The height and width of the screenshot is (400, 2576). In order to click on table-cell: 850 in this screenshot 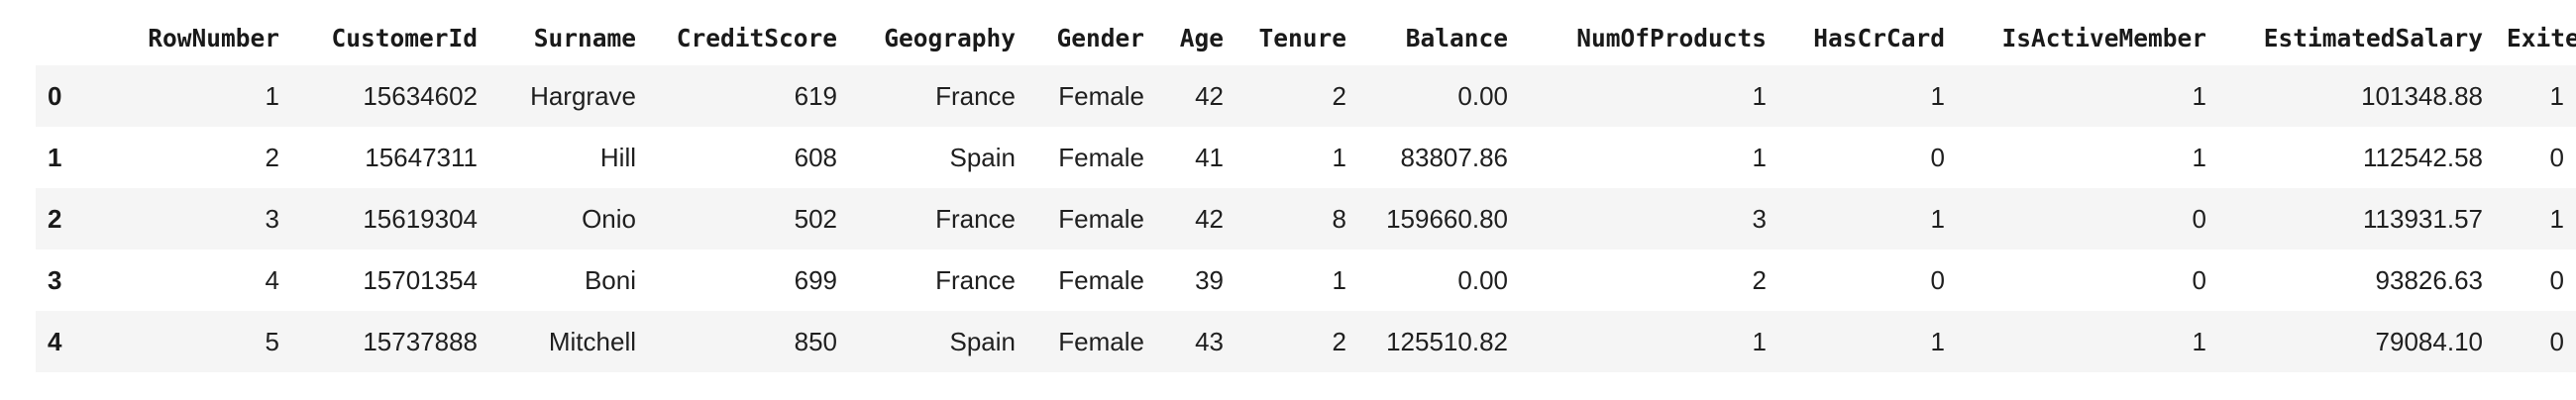, I will do `click(816, 341)`.